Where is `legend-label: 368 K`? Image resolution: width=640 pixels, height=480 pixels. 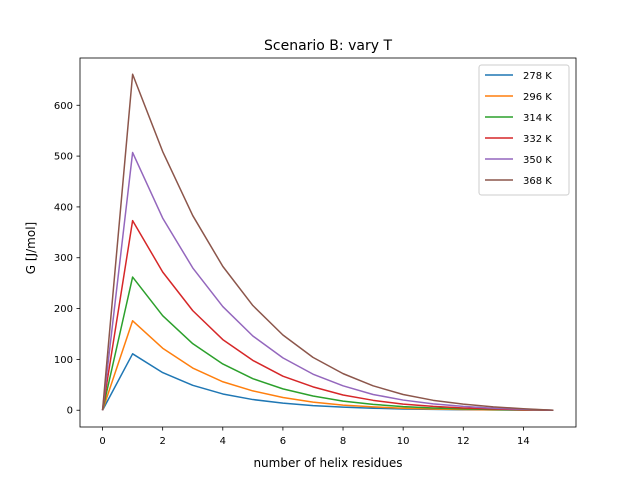 legend-label: 368 K is located at coordinates (537, 181).